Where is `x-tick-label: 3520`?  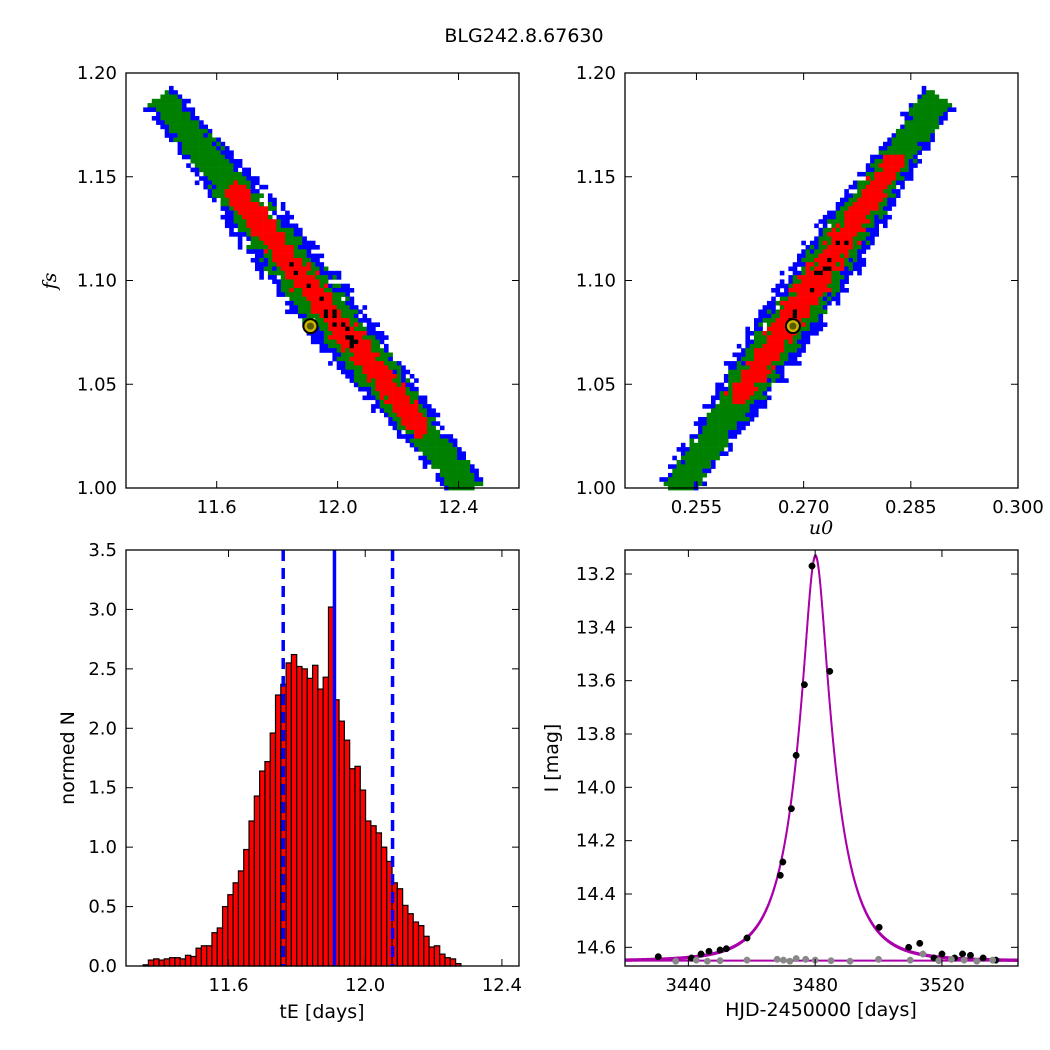 x-tick-label: 3520 is located at coordinates (942, 985).